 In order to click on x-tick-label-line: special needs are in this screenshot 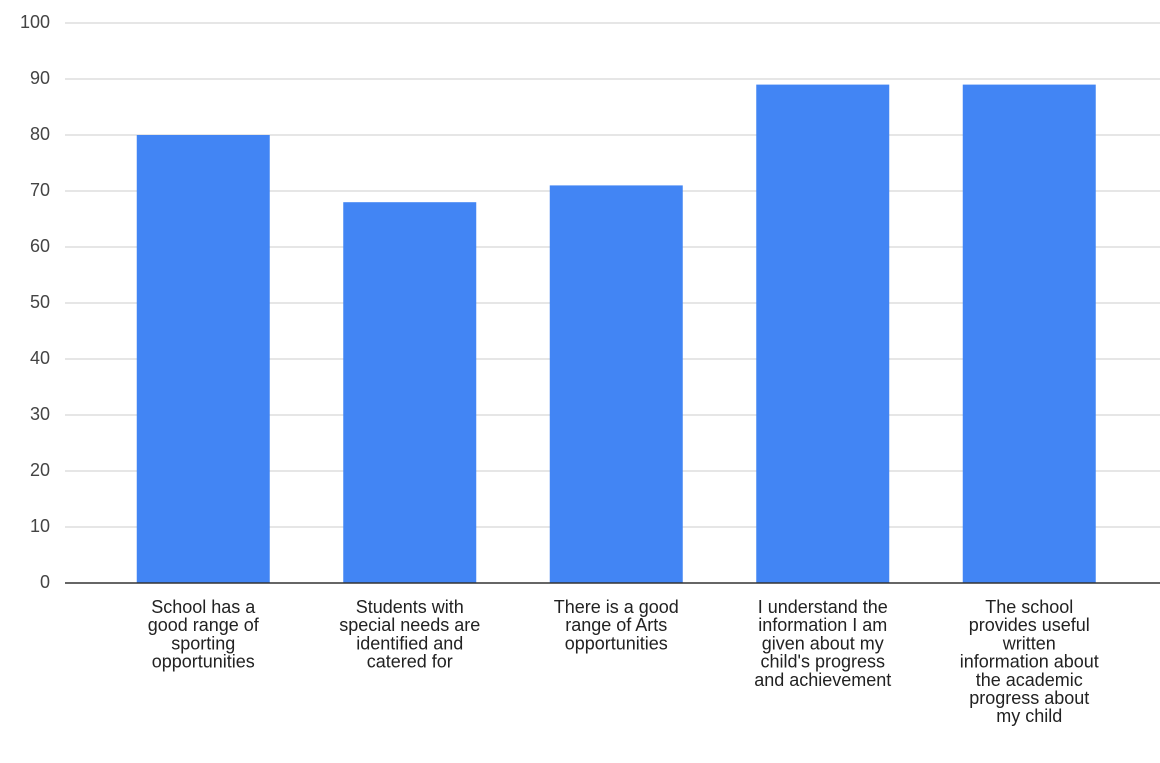, I will do `click(409, 625)`.